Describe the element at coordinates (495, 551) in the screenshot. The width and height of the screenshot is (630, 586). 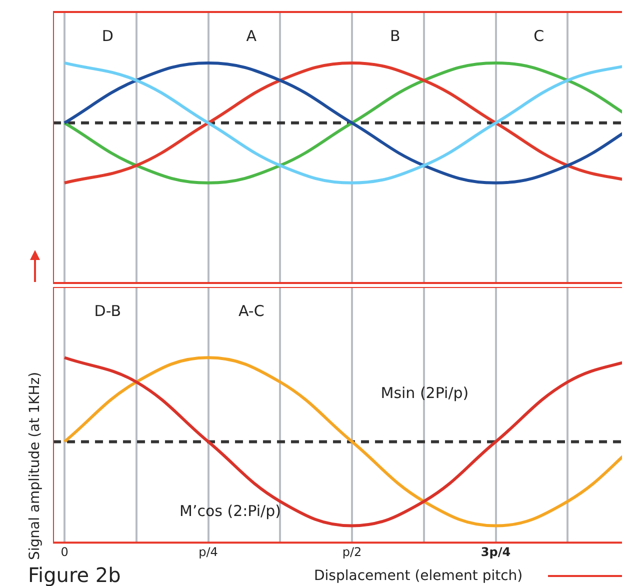
I see `x-tick-label: 3p/4` at that location.